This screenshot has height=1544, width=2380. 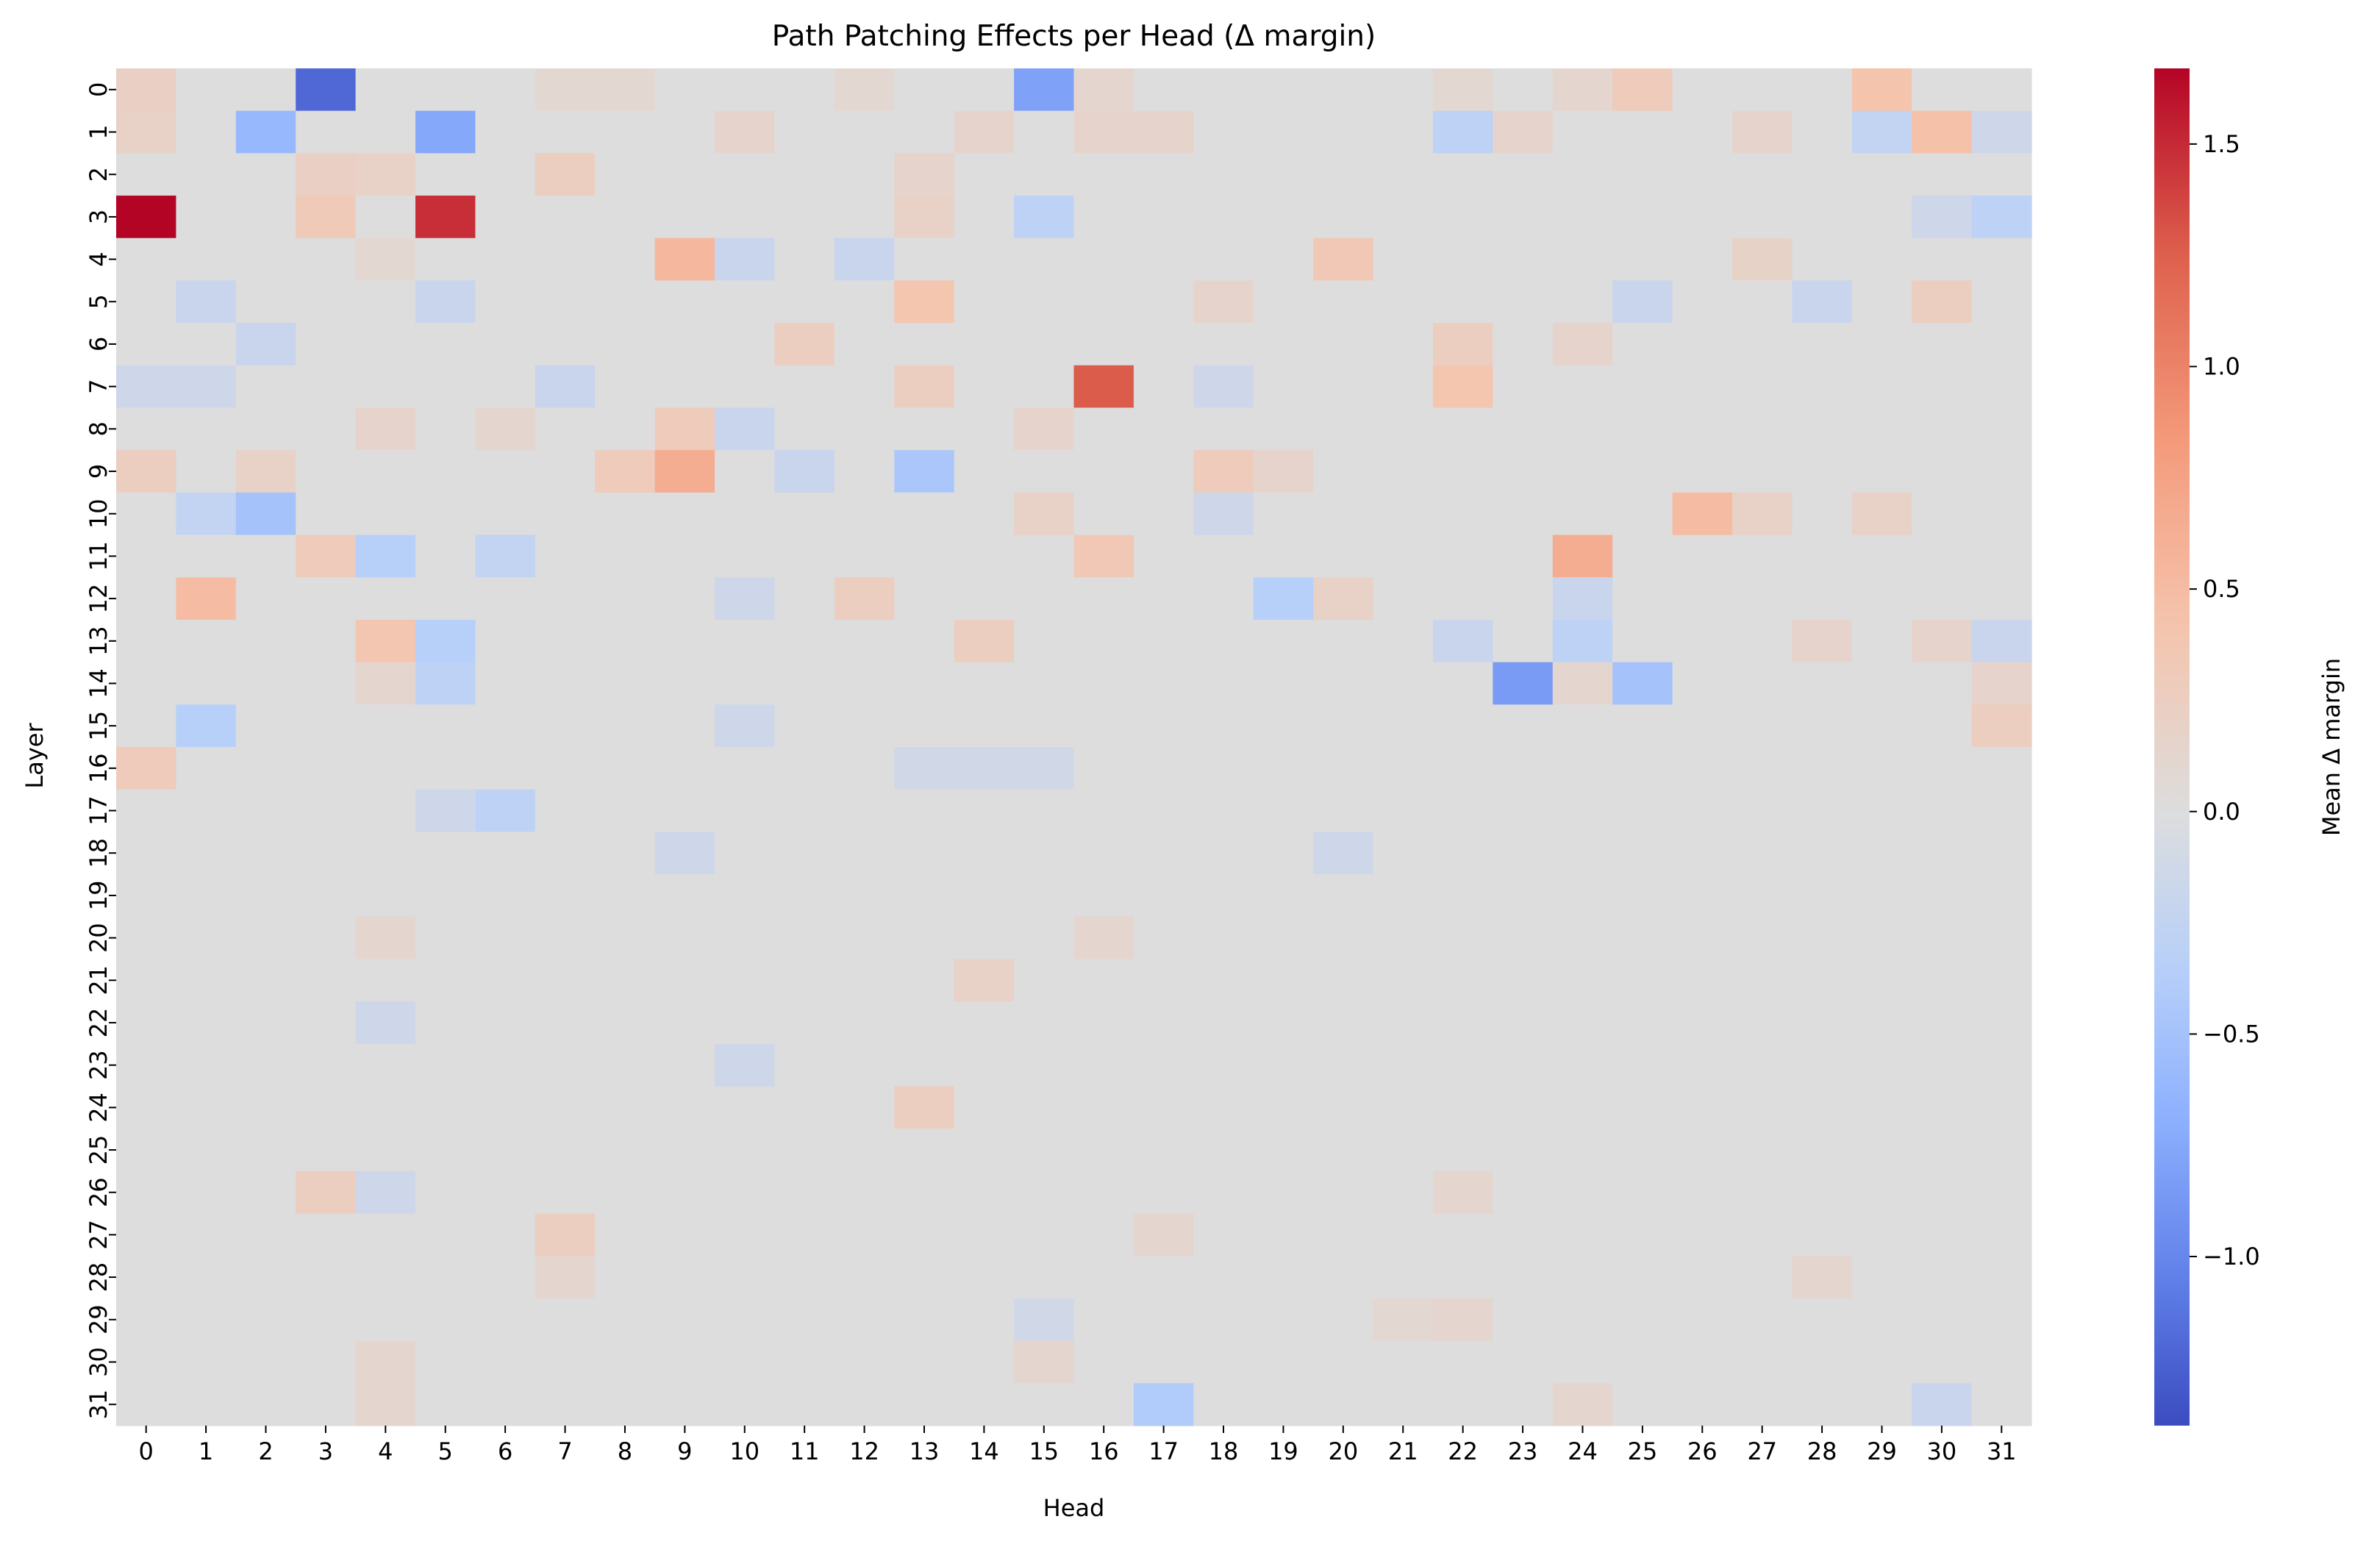 I want to click on heatmap-cell-l30-h29, so click(x=1881, y=1362).